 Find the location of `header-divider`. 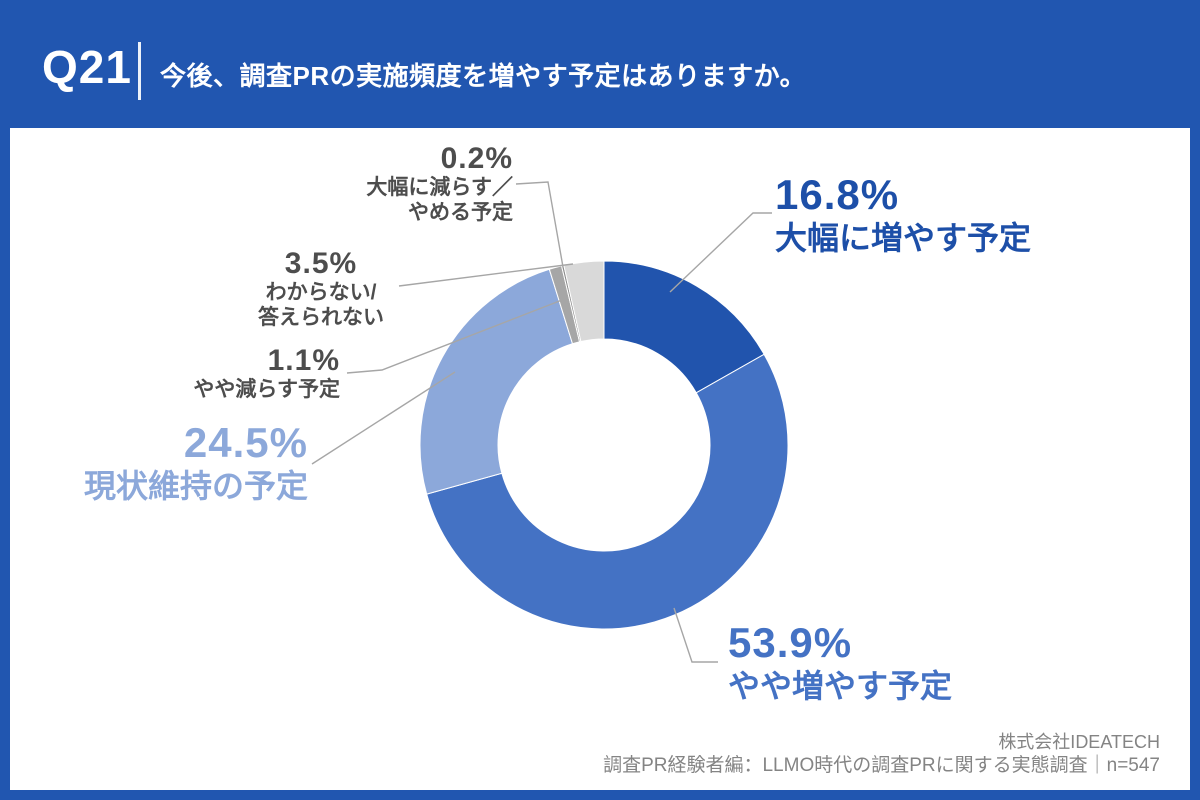

header-divider is located at coordinates (139, 71).